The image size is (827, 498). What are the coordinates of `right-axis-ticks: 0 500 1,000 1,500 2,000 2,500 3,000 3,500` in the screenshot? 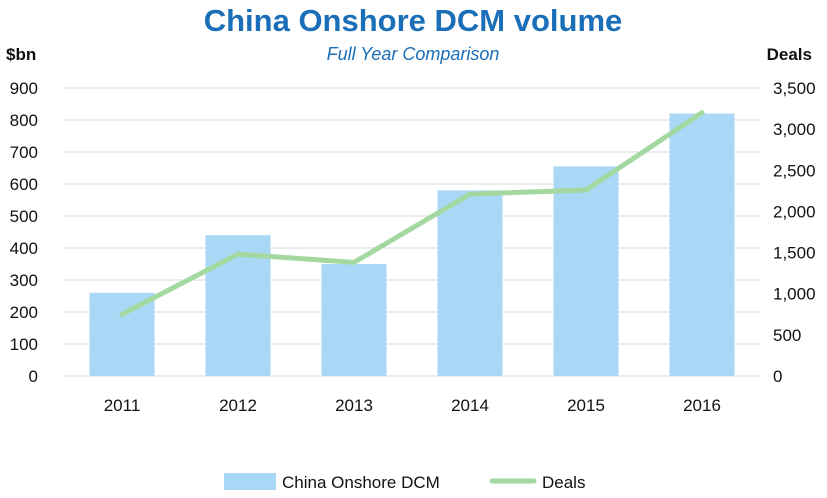 It's located at (794, 232).